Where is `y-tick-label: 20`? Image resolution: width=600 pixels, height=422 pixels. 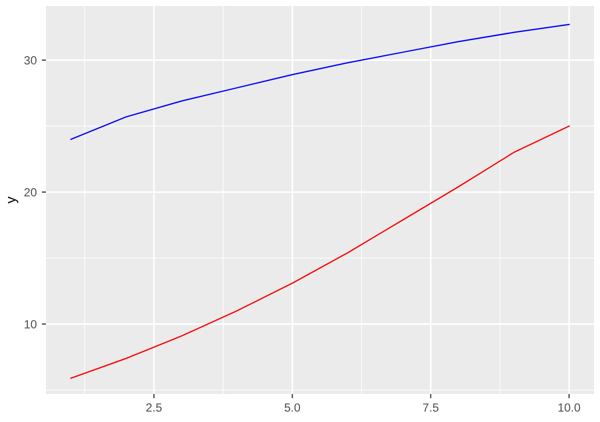 y-tick-label: 20 is located at coordinates (30, 192).